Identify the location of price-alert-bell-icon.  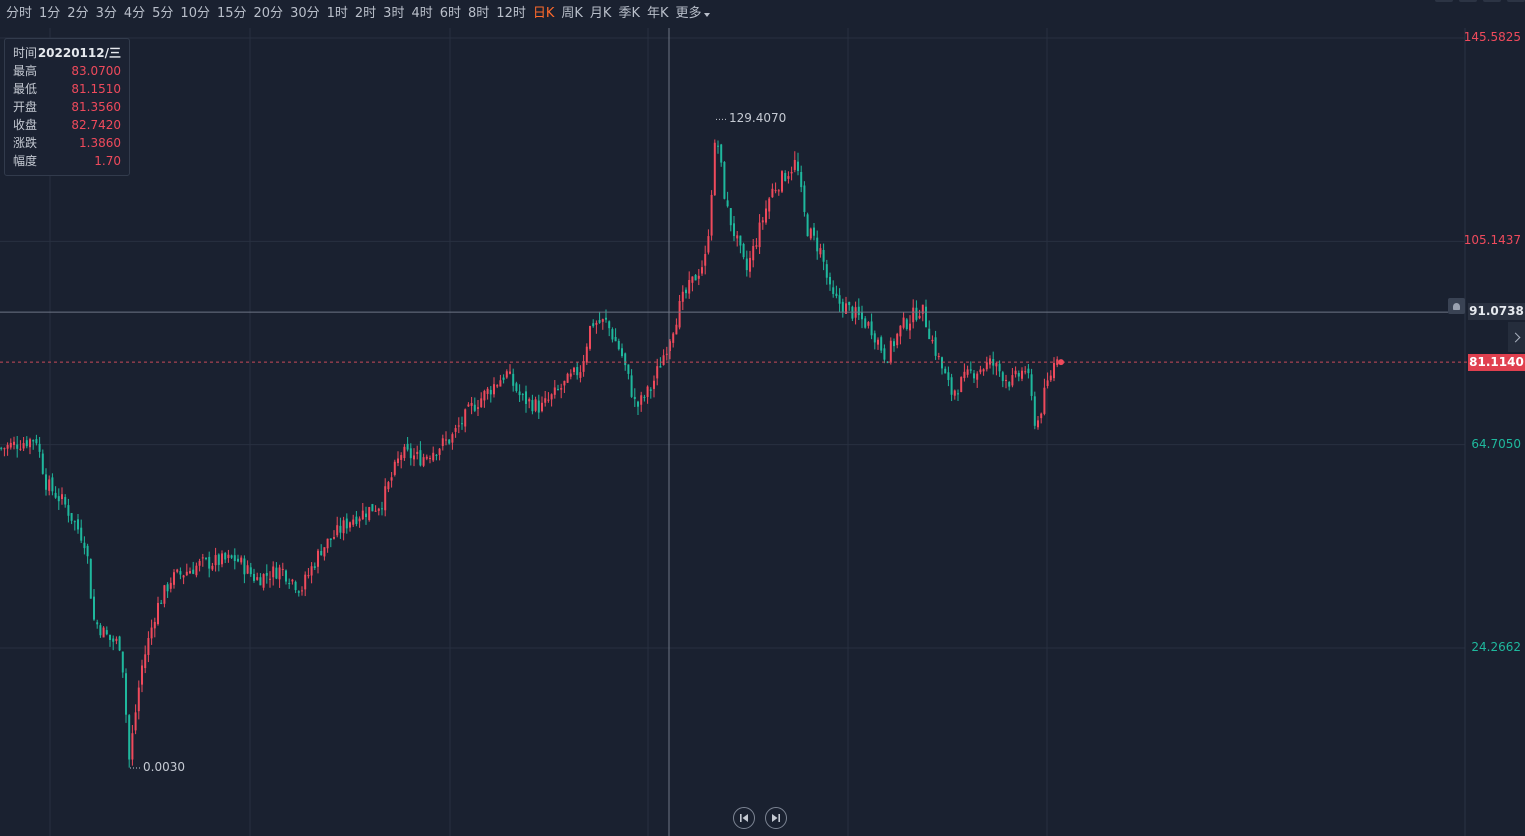
(1456, 306).